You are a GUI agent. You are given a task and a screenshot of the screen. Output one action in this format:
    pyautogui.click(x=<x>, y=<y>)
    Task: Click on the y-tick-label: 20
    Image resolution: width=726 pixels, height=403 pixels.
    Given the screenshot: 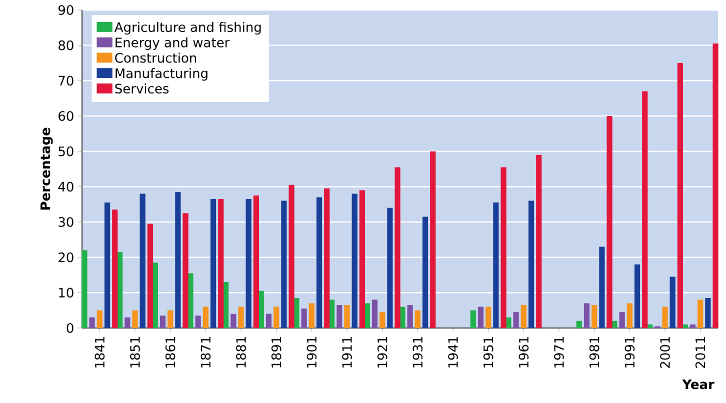 What is the action you would take?
    pyautogui.click(x=66, y=257)
    